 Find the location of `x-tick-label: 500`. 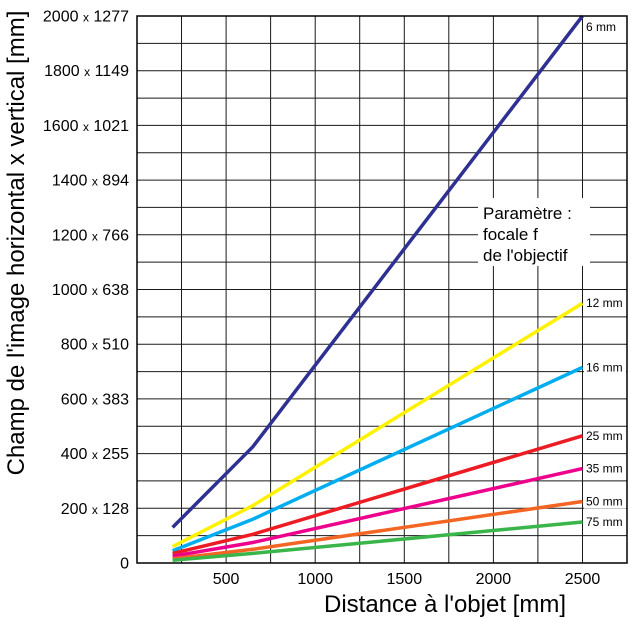

x-tick-label: 500 is located at coordinates (226, 579).